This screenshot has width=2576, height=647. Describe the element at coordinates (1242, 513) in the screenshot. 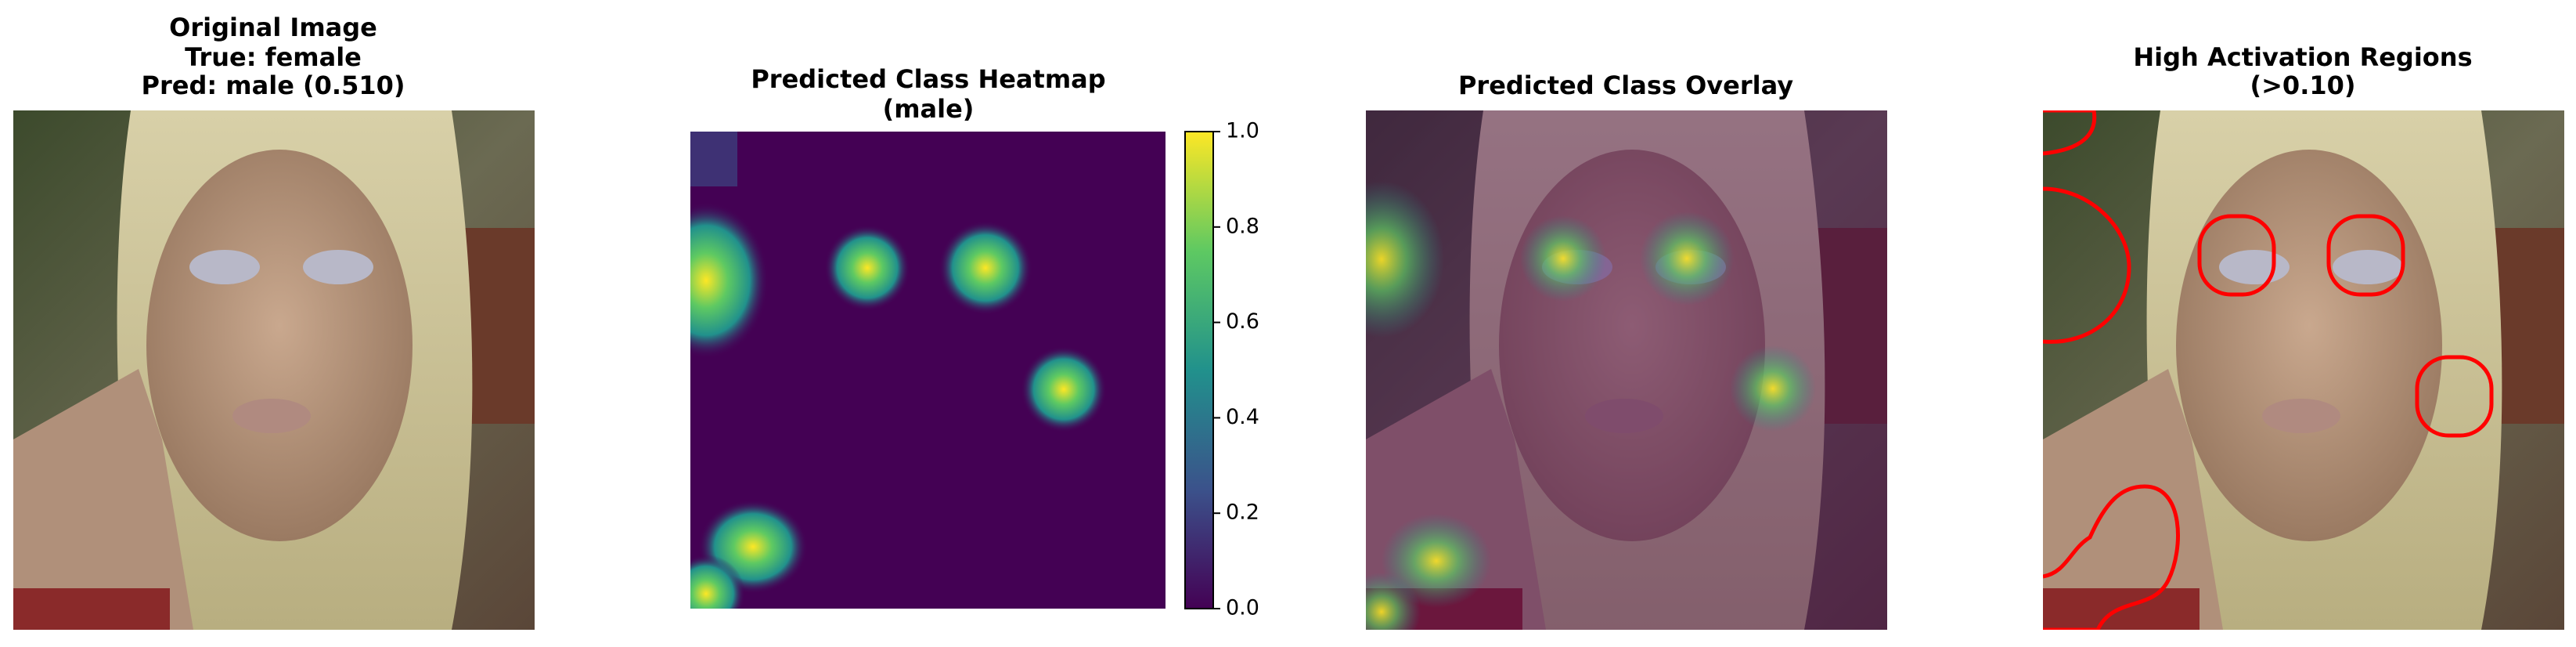

I see `tick-label: 0.2` at that location.